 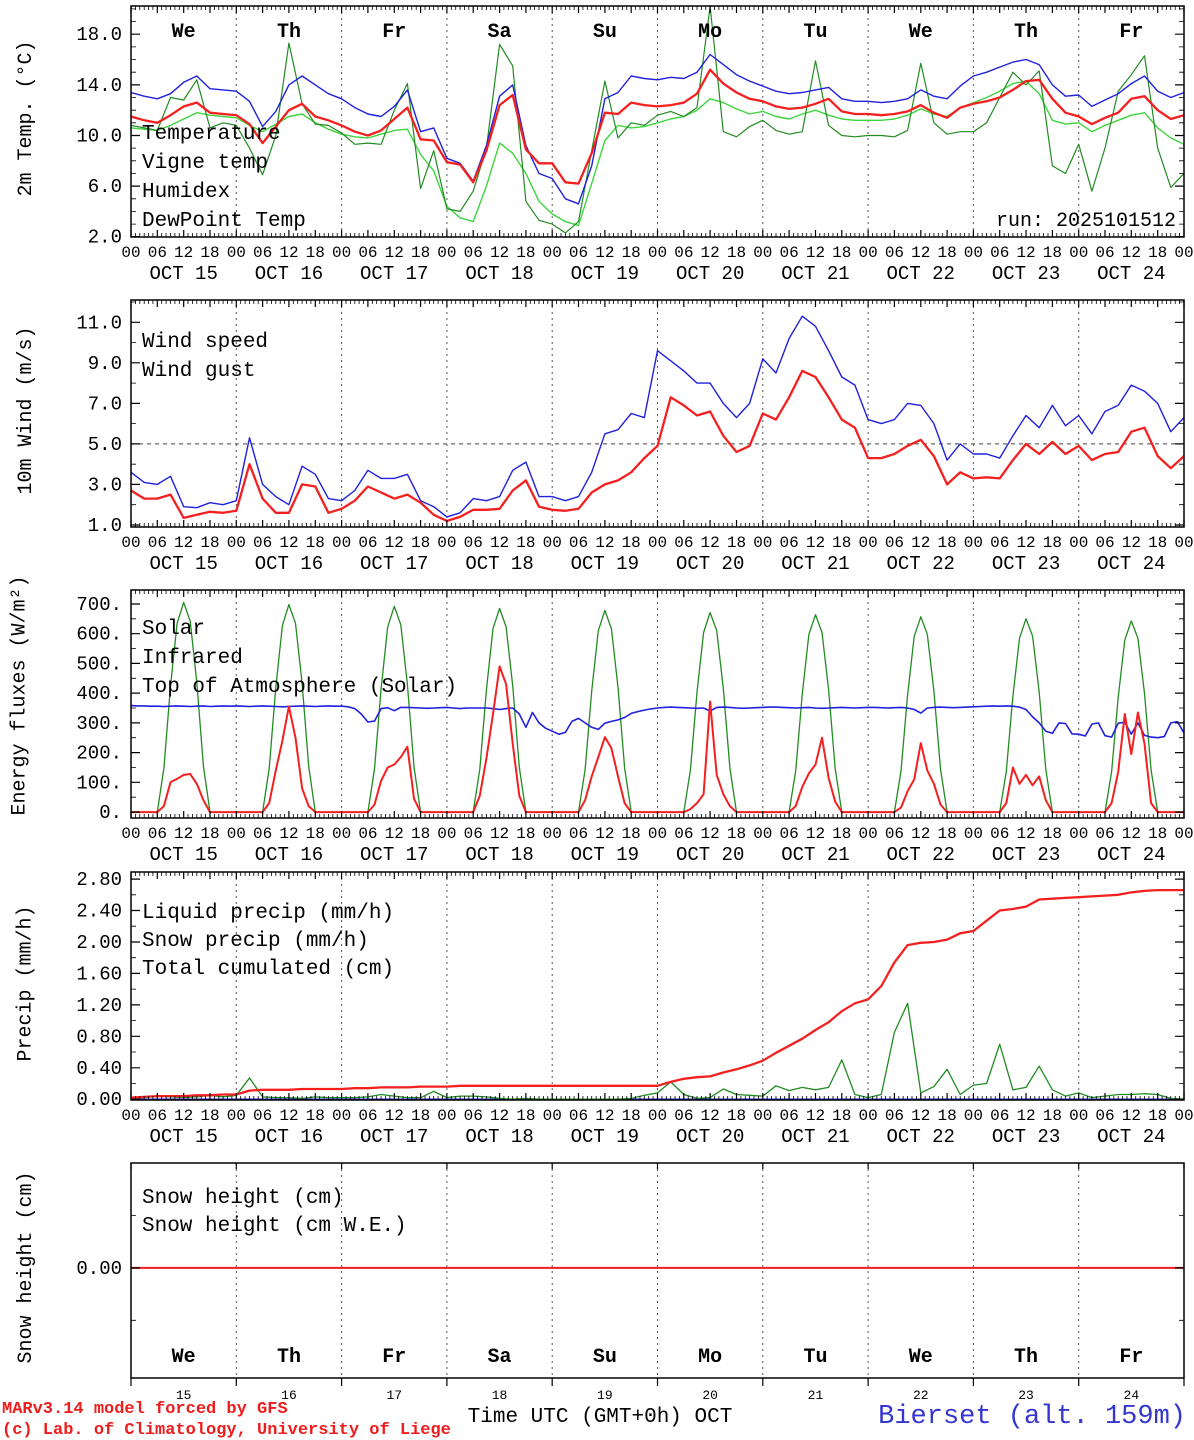 I want to click on series-group, so click(x=657, y=419).